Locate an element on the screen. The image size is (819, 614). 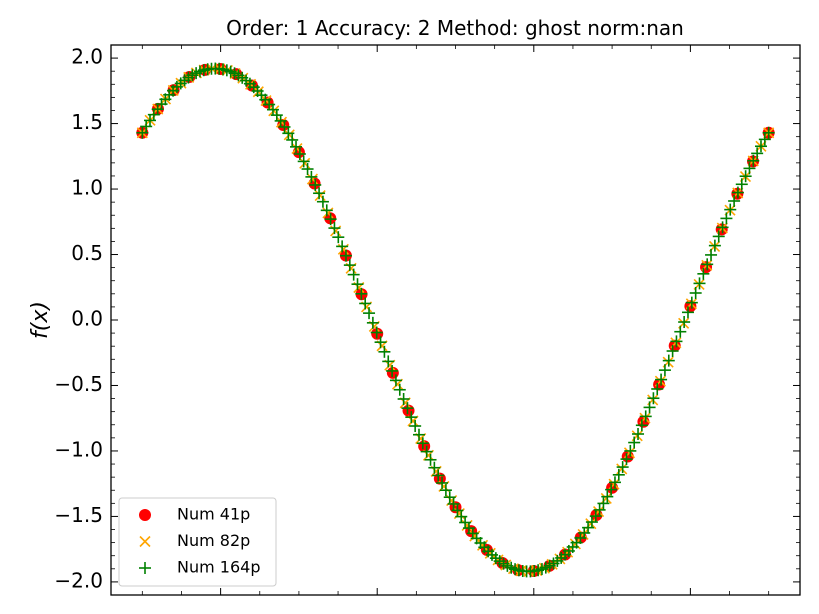
legend-label: Num 164p is located at coordinates (218, 567).